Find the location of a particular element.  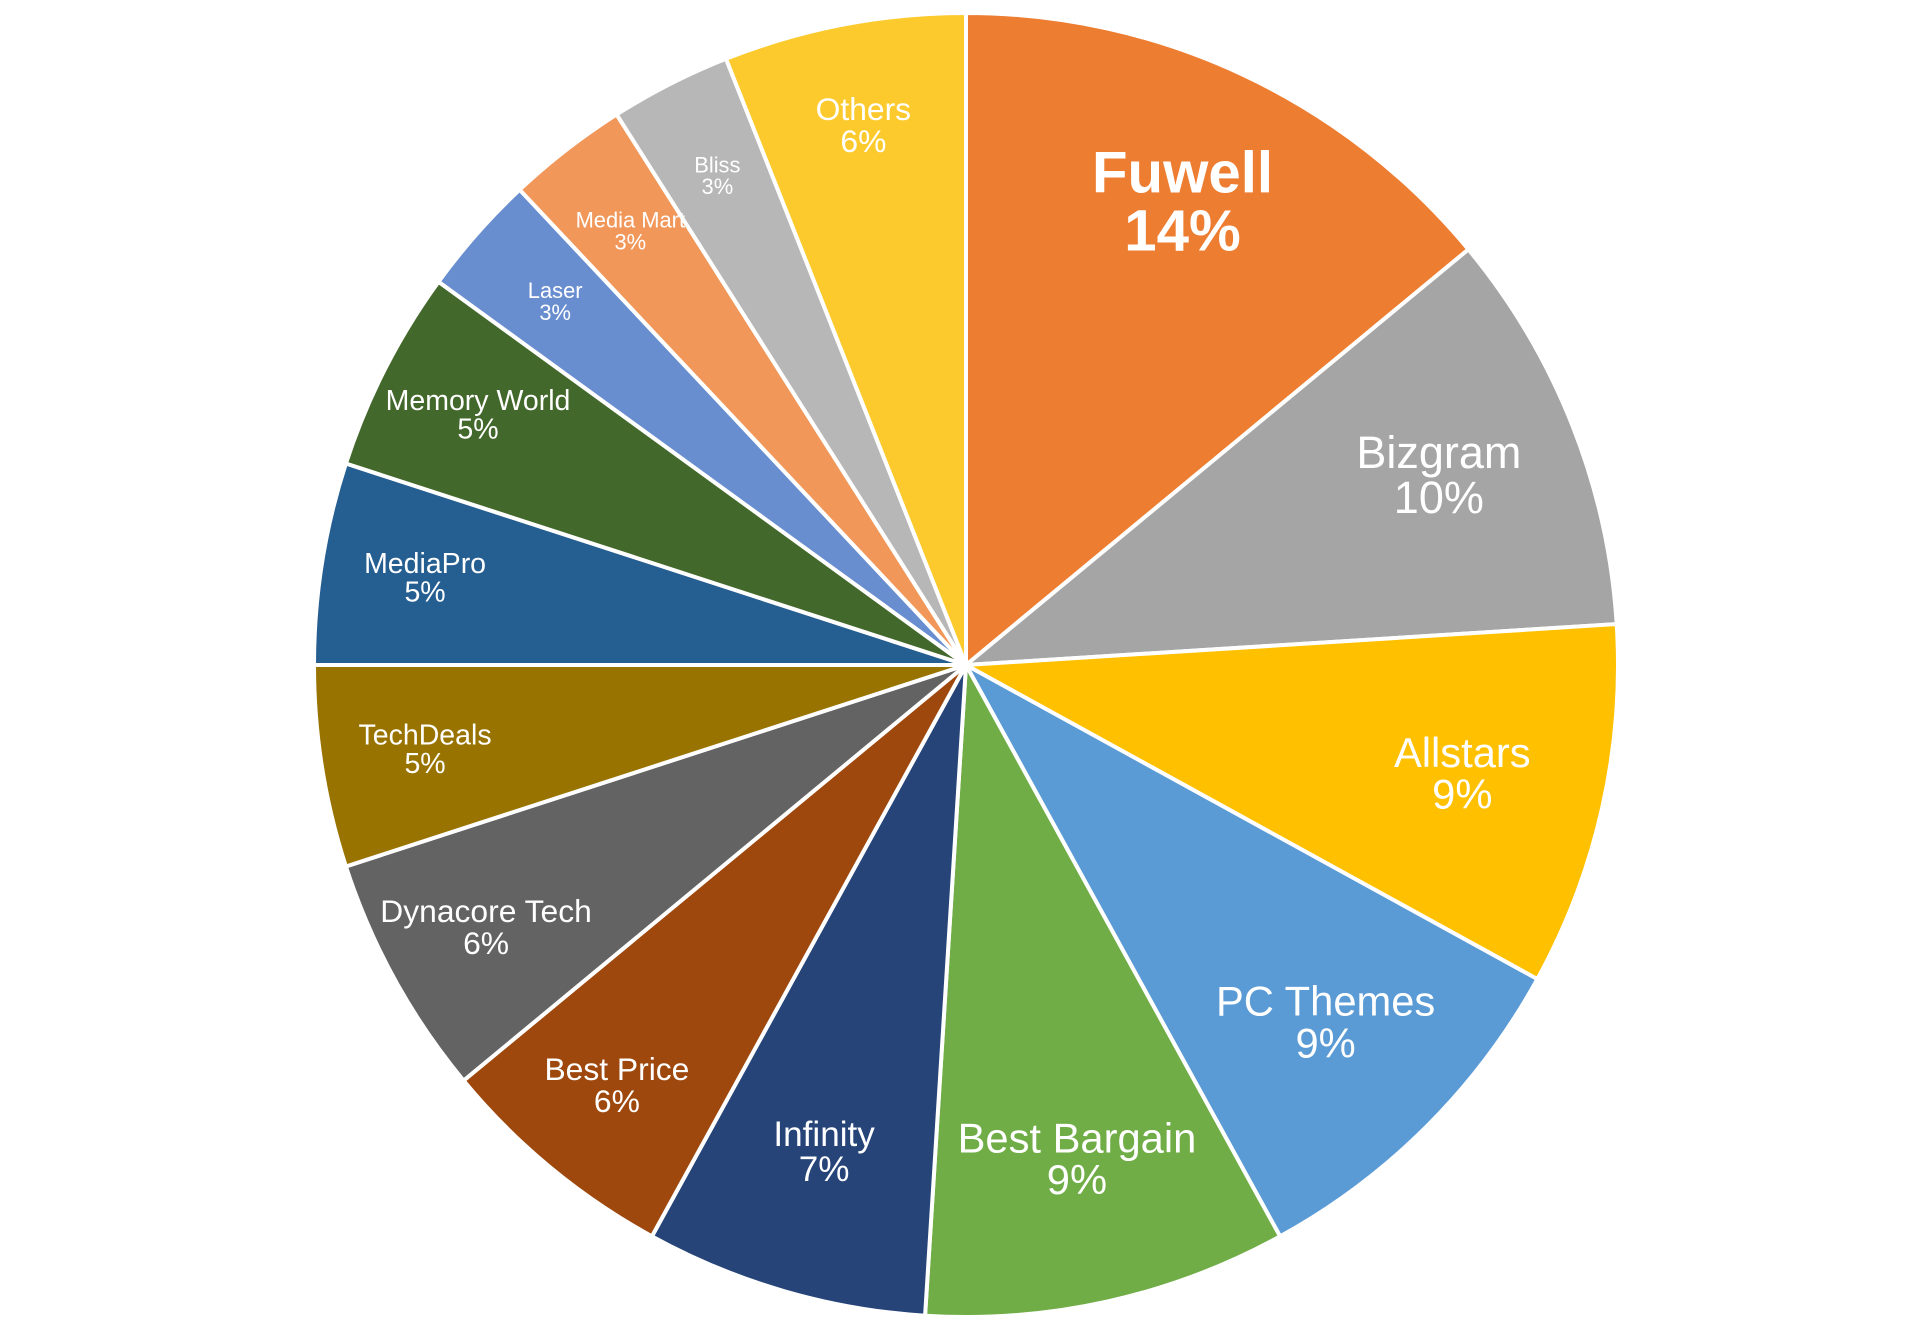

slice-label: Best Price is located at coordinates (616, 1069).